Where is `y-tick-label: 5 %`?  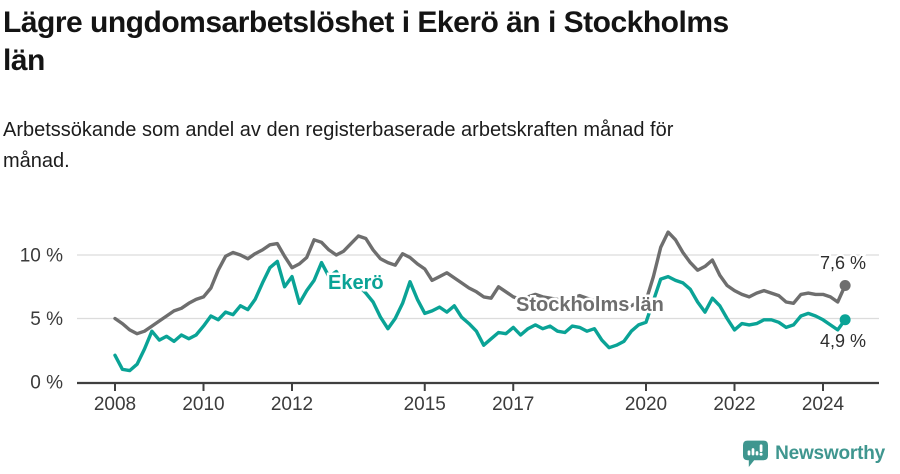
y-tick-label: 5 % is located at coordinates (46, 319).